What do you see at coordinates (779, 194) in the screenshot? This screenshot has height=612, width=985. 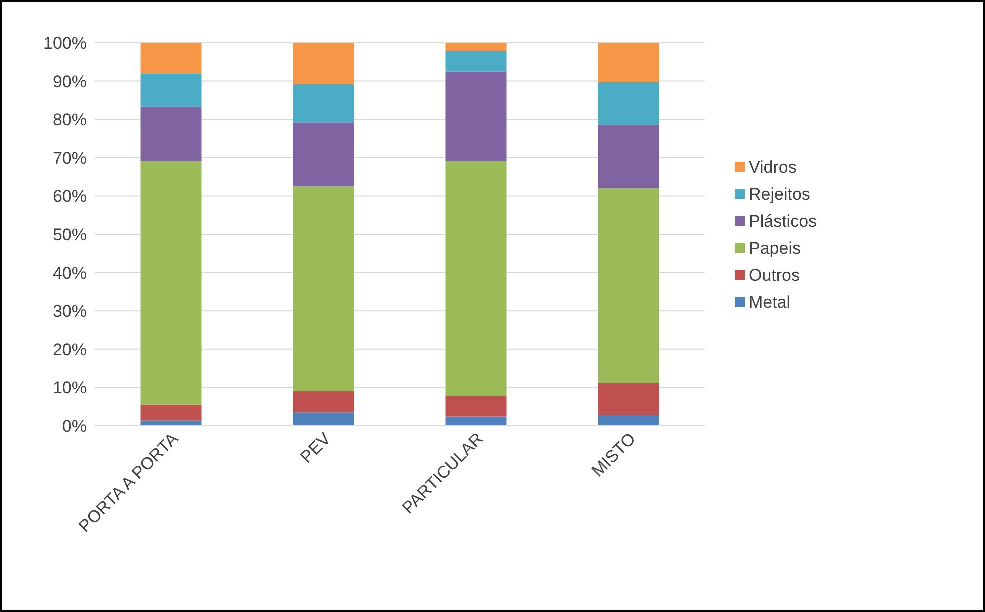 I see `legend-label: Rejeitos` at bounding box center [779, 194].